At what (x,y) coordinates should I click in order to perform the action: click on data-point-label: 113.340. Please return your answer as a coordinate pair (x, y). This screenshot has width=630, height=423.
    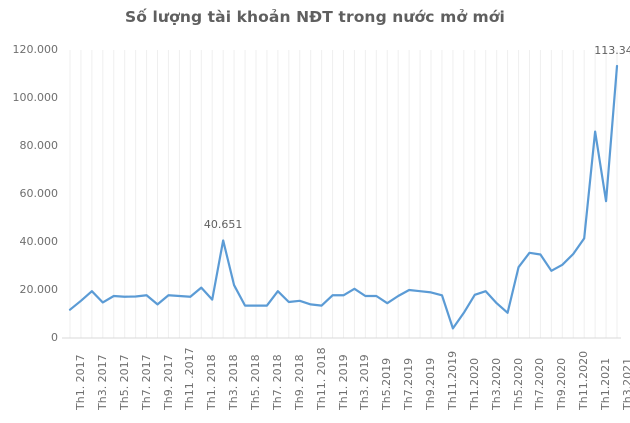
    Looking at the image, I should click on (612, 50).